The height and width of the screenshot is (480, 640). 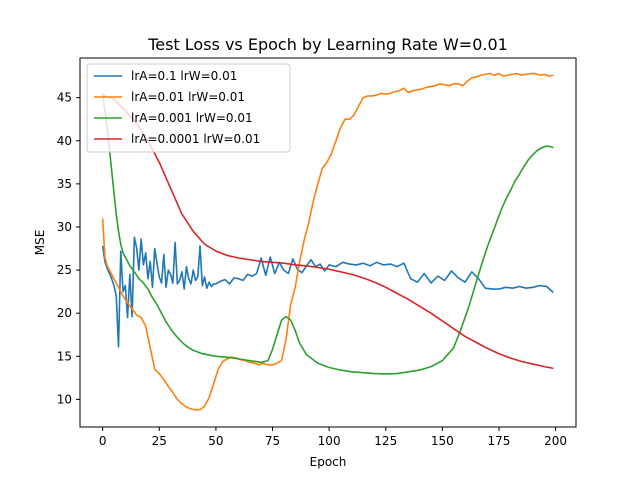 I want to click on legend-label-4: lrA=0.0001 lrW=0.01, so click(x=195, y=139).